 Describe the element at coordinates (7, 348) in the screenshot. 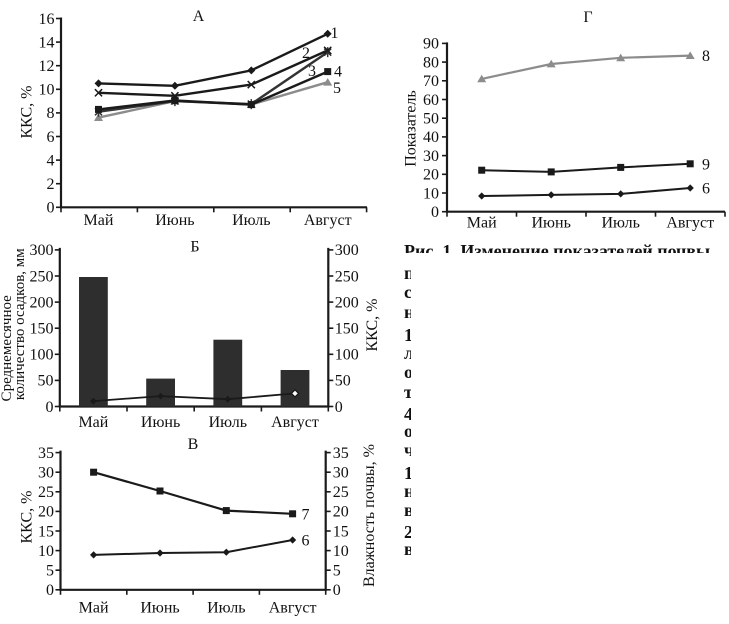

I see `svg-text: Среднемесячное` at that location.